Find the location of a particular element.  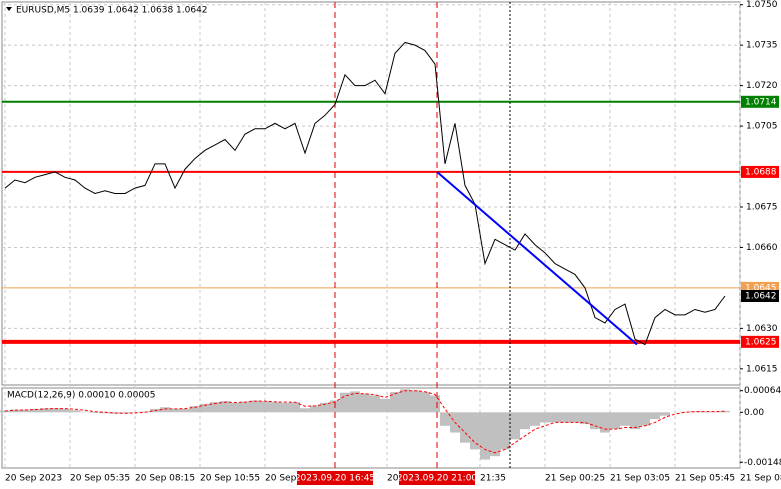

time-label: 2023.09.20 16:45 is located at coordinates (335, 479).